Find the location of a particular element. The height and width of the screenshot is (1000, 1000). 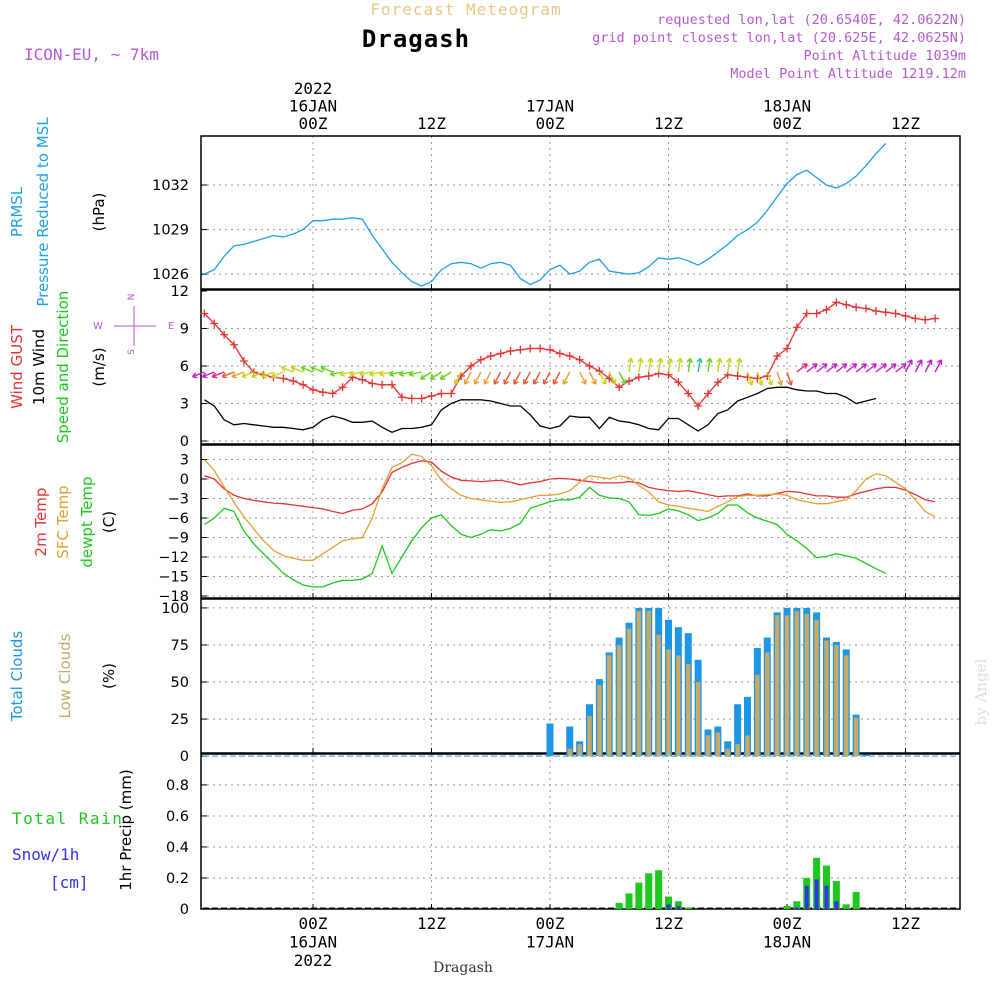

y-tick-label: −12 is located at coordinates (173, 558).